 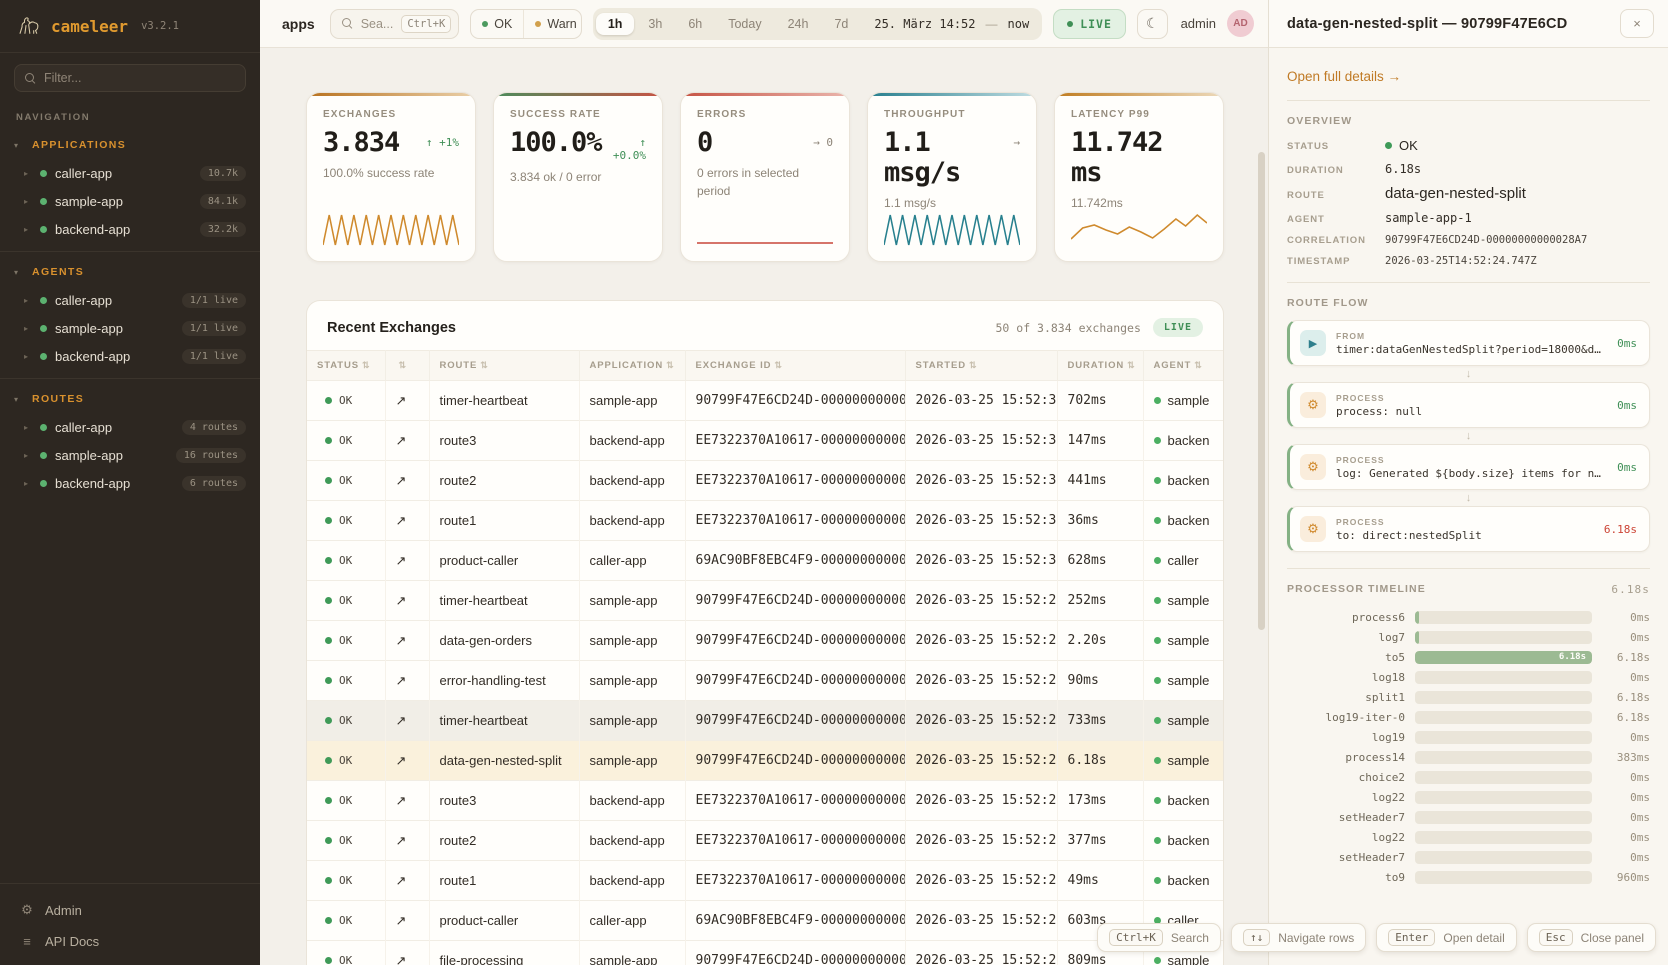 I want to click on sidebar-section-header-routes: ▾ ROUTES, so click(x=130, y=401).